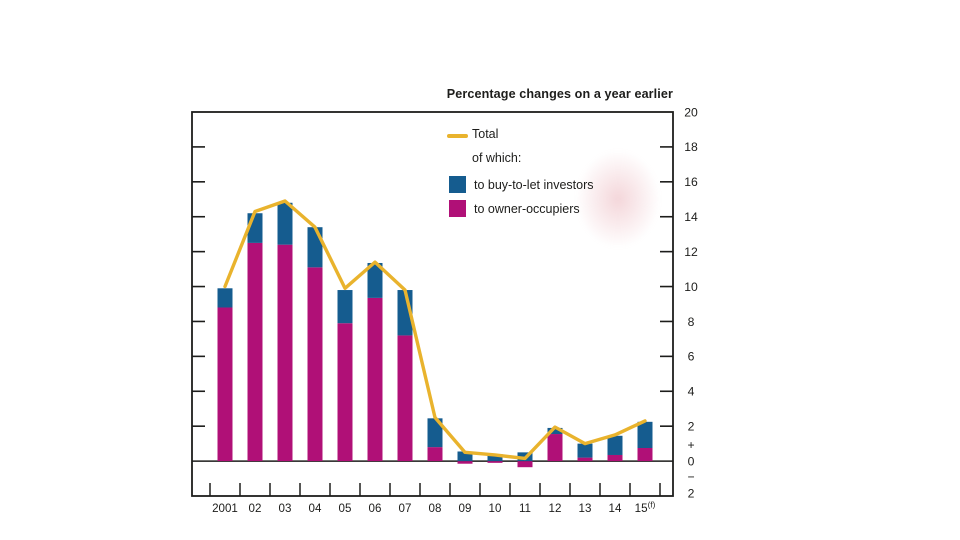 The width and height of the screenshot is (960, 540). I want to click on x-axis-label: 12, so click(555, 508).